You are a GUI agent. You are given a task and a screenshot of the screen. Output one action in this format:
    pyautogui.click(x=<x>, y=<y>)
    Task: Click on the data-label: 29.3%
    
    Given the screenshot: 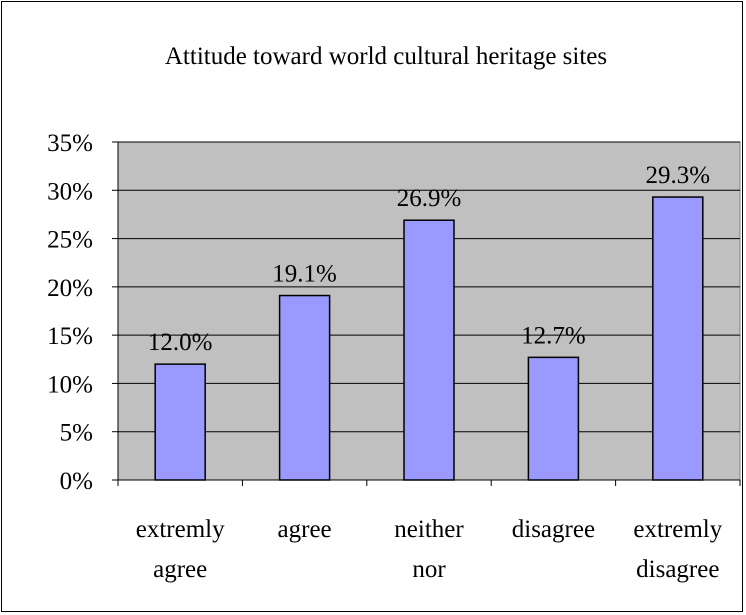 What is the action you would take?
    pyautogui.click(x=678, y=175)
    